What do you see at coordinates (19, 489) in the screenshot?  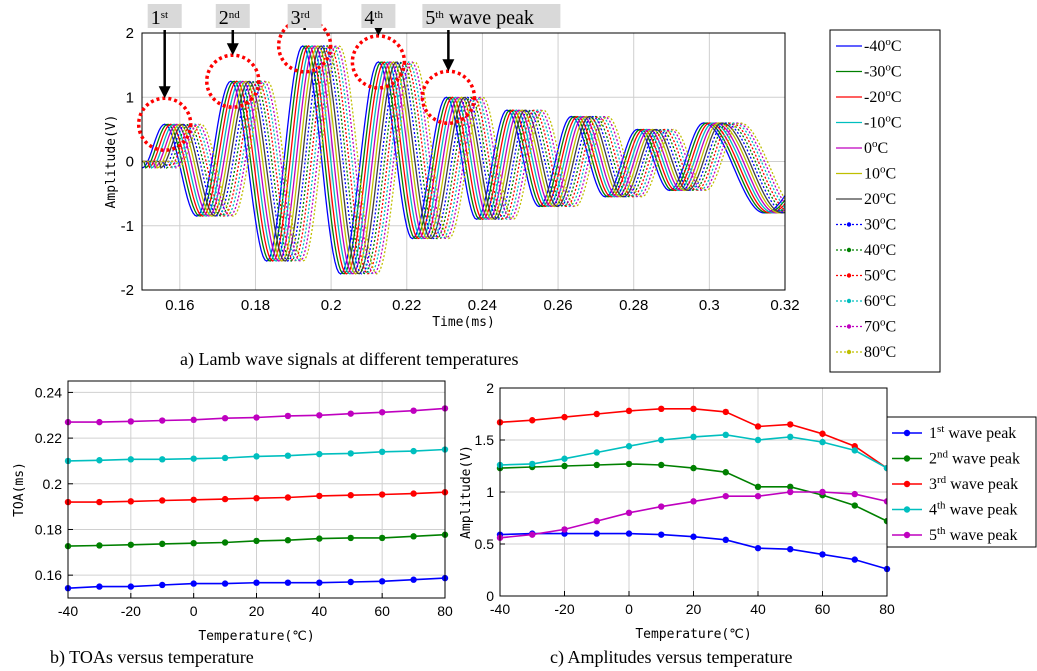 I see `y-axis-label-b: TOA(ms)` at bounding box center [19, 489].